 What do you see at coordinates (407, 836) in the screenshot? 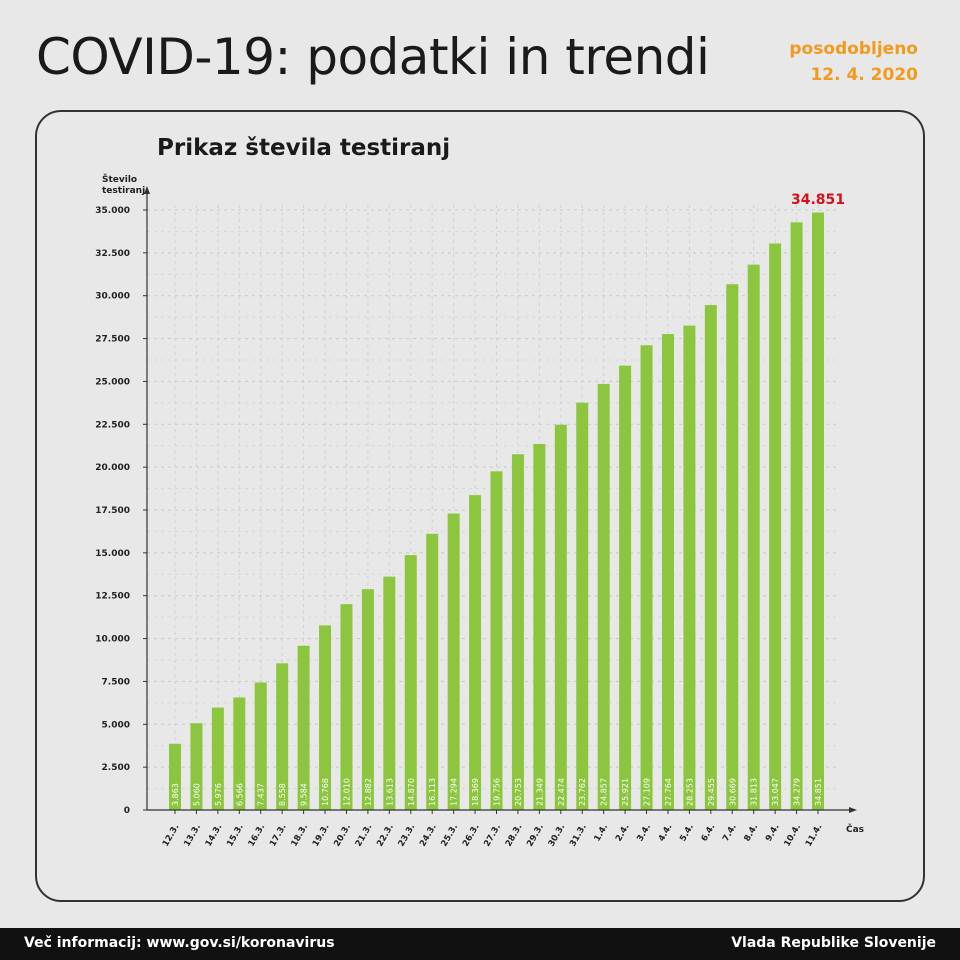
I see `x-tick-label: 23.3.` at bounding box center [407, 836].